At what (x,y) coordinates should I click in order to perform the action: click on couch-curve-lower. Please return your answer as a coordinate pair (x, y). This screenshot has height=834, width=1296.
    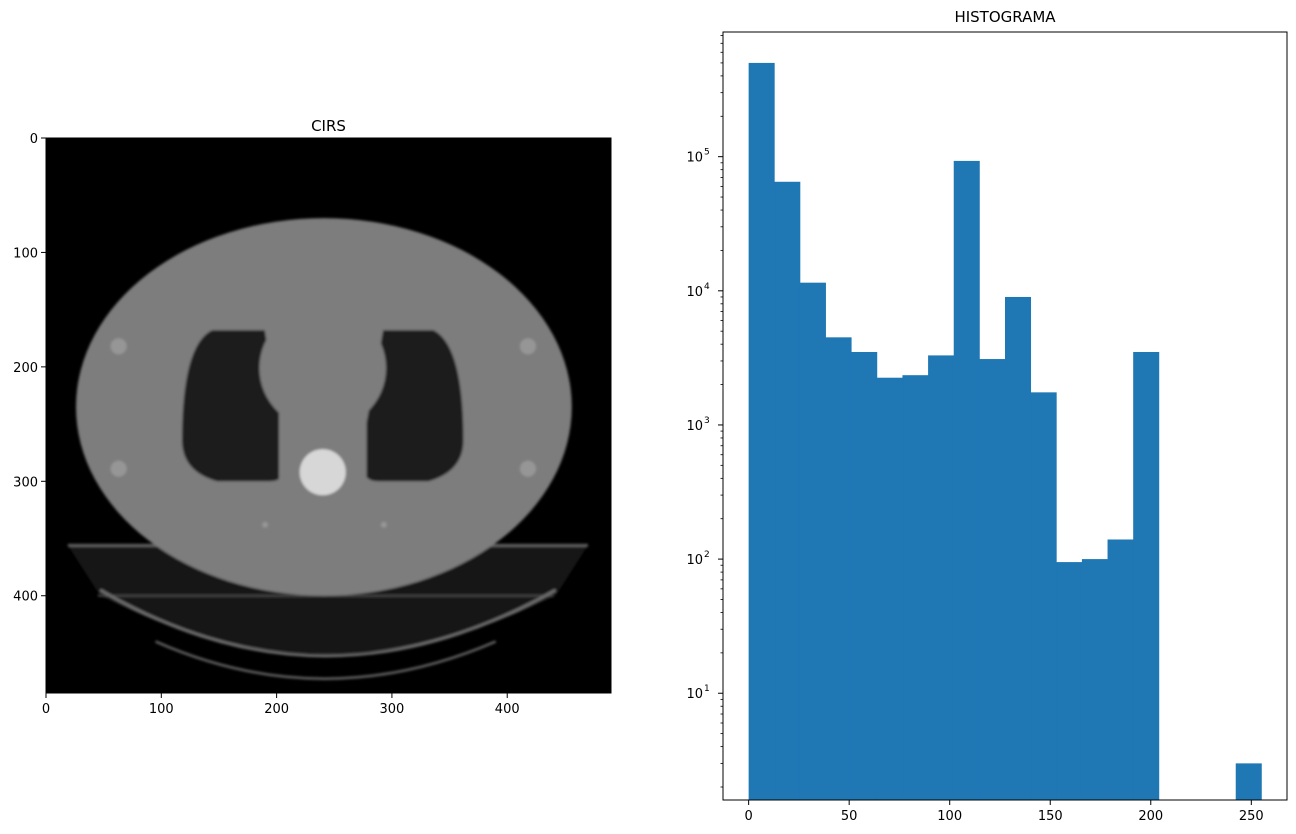
    Looking at the image, I should click on (326, 660).